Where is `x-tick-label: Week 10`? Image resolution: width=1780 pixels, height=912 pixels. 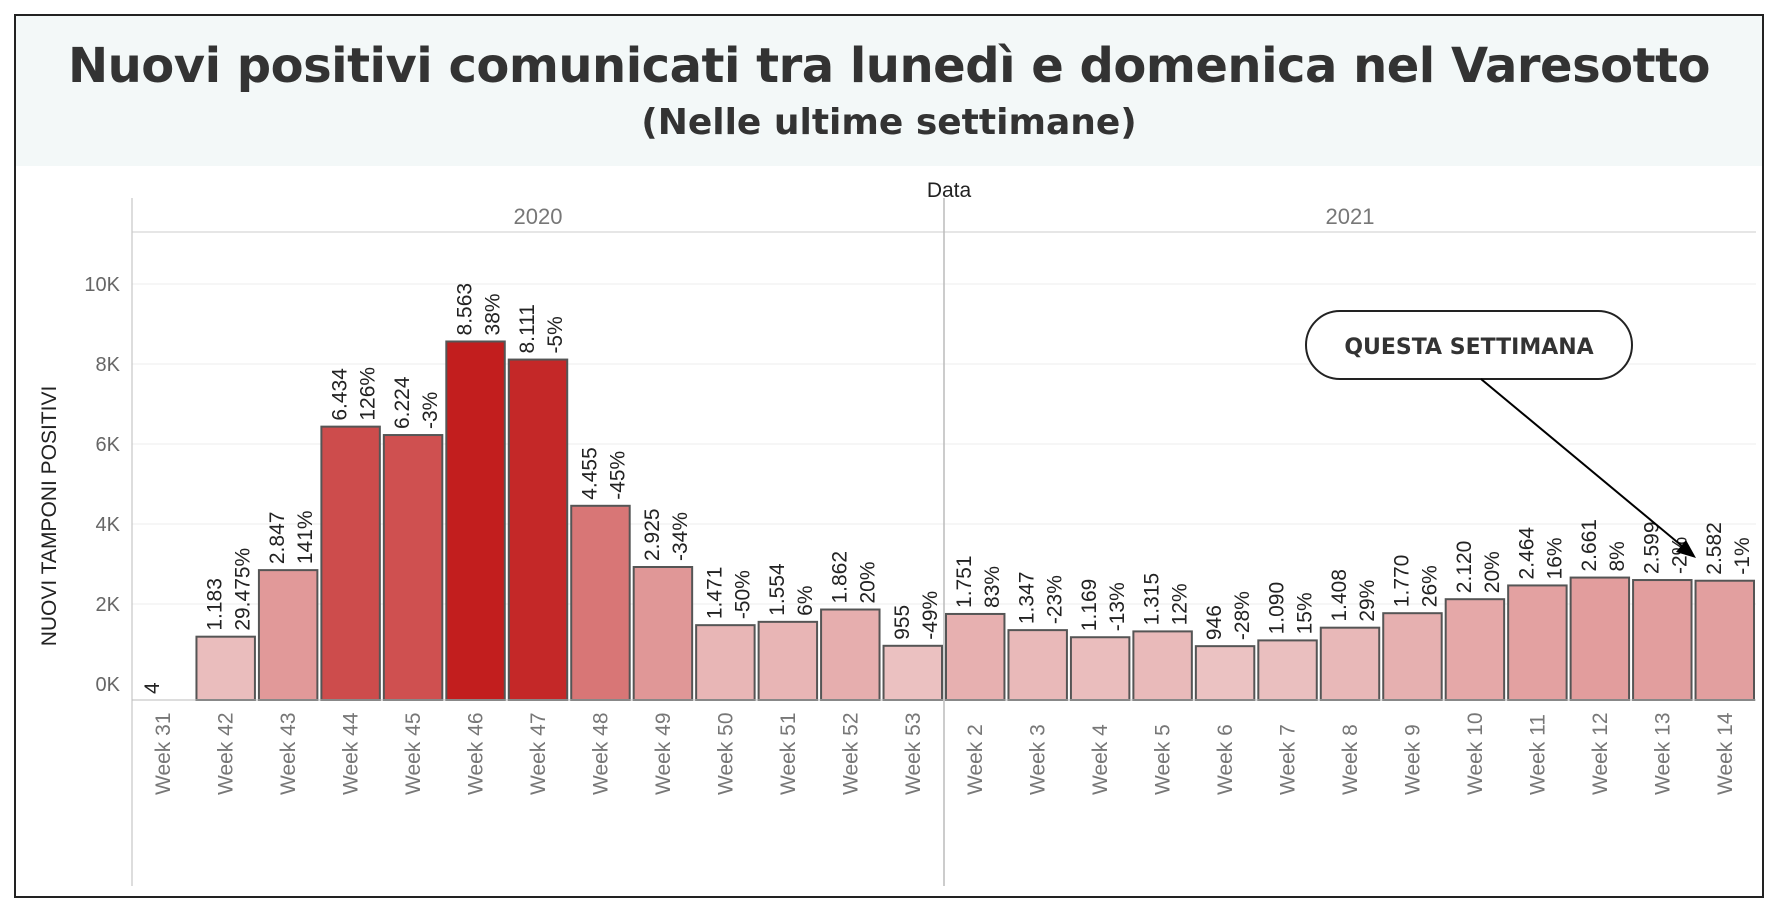
x-tick-label: Week 10 is located at coordinates (1475, 754).